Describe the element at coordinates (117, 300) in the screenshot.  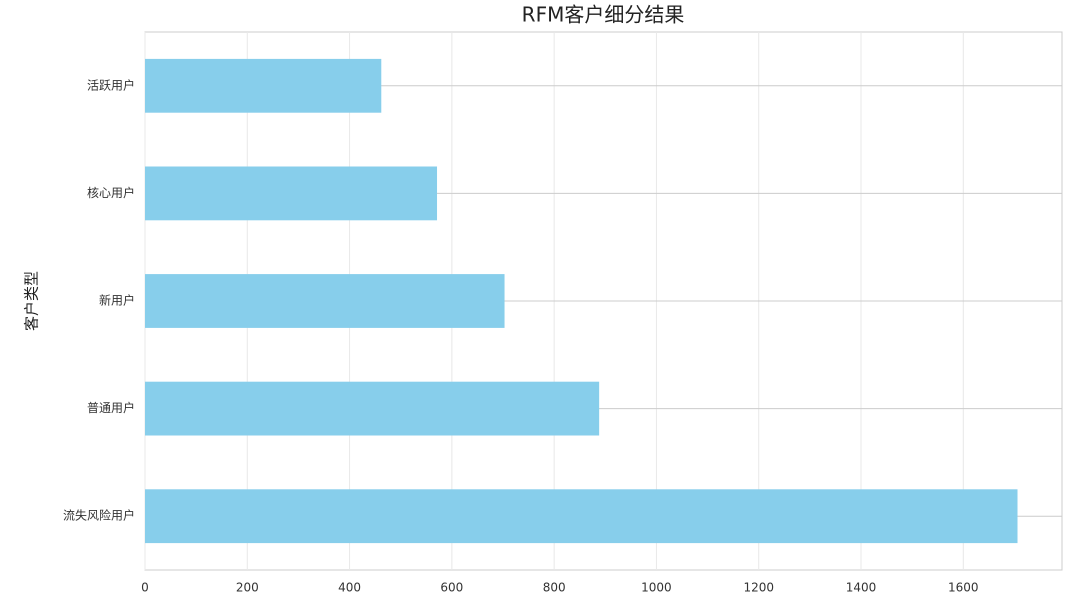
I see `y-tick-label: 新用户` at that location.